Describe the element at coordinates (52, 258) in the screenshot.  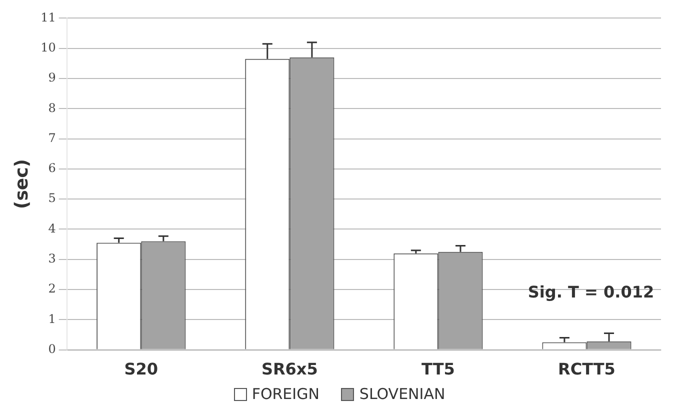
I see `y-tick-label: 3` at that location.